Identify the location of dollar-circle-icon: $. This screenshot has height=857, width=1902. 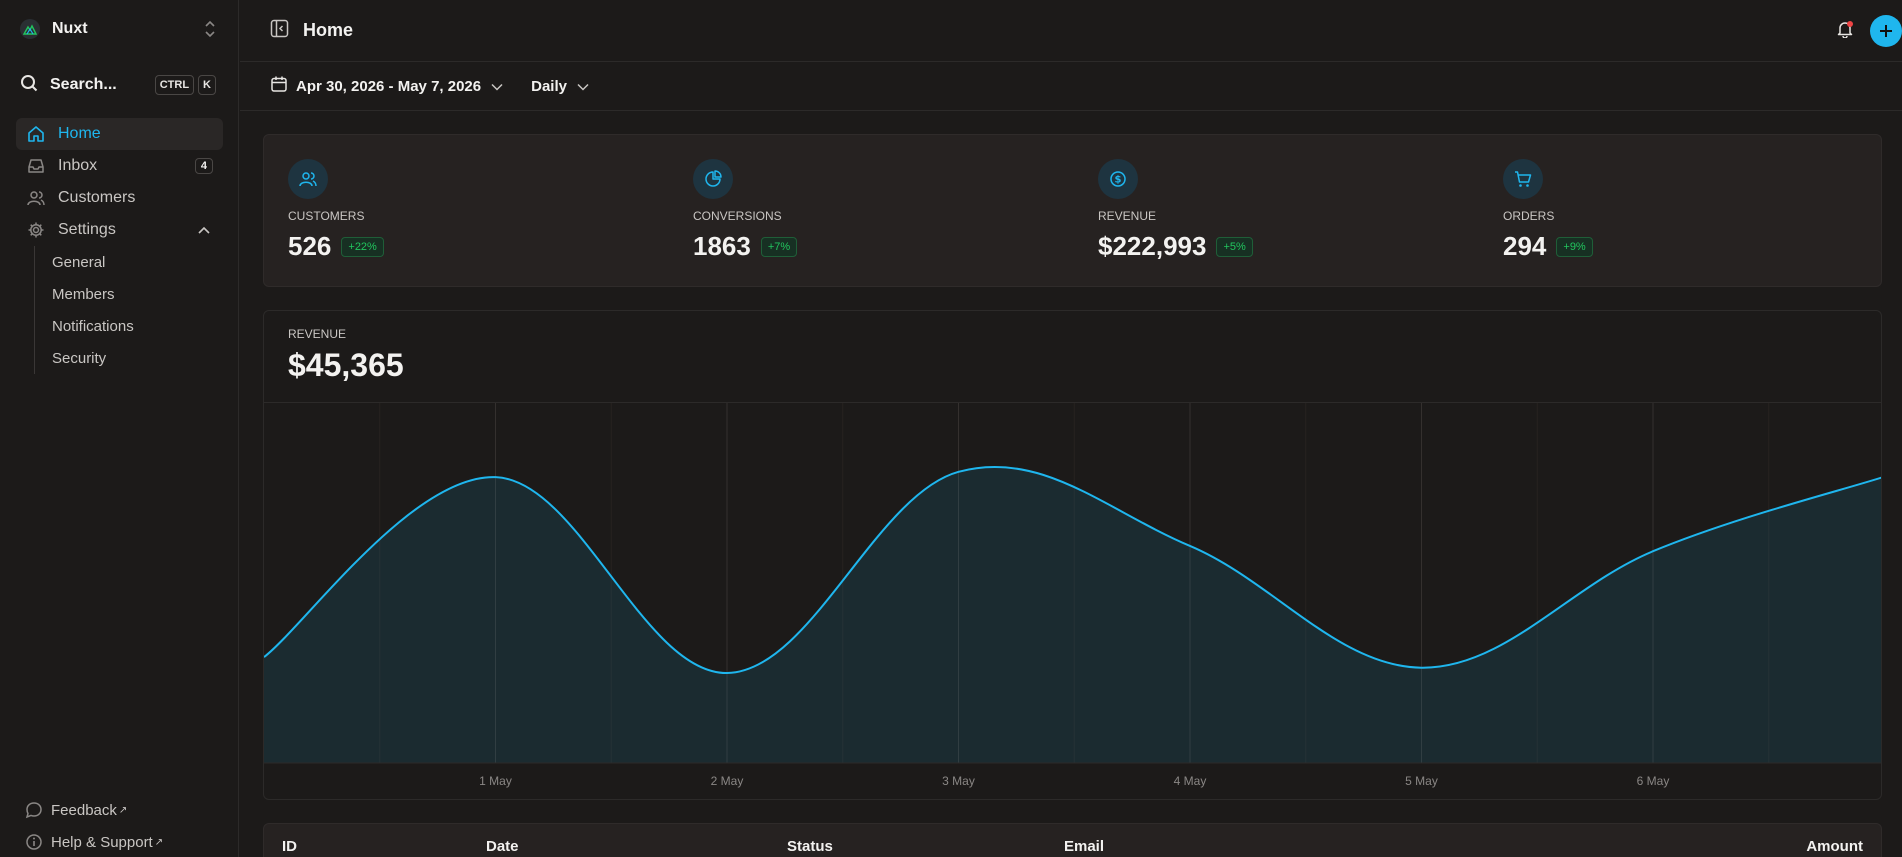
(1118, 179).